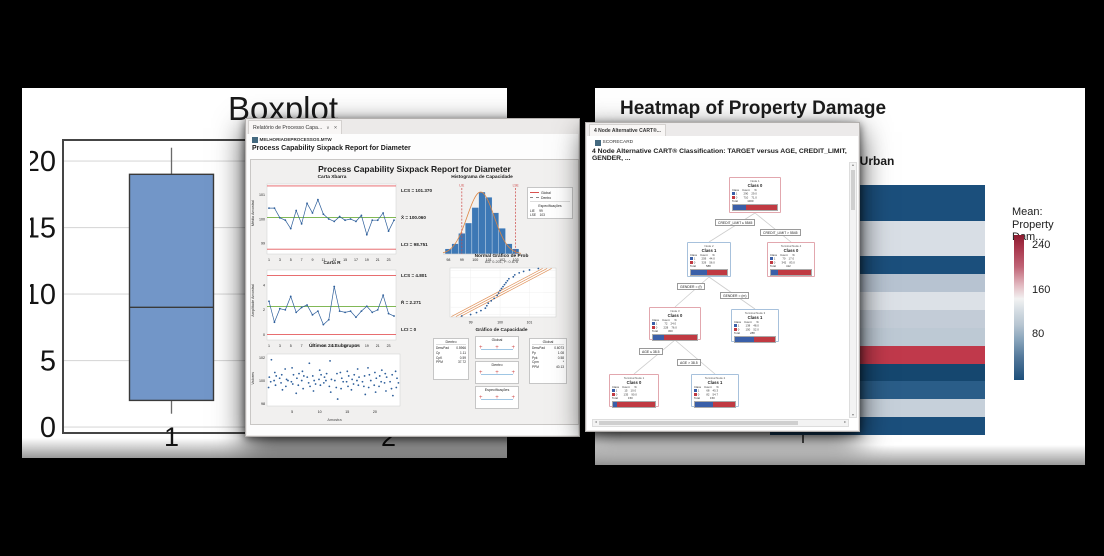 The height and width of the screenshot is (556, 1104). Describe the element at coordinates (1041, 290) in the screenshot. I see `legend-tick: 160` at that location.